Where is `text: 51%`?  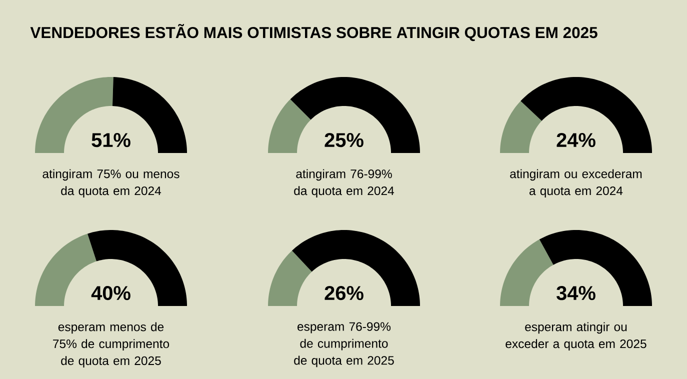
text: 51% is located at coordinates (111, 140).